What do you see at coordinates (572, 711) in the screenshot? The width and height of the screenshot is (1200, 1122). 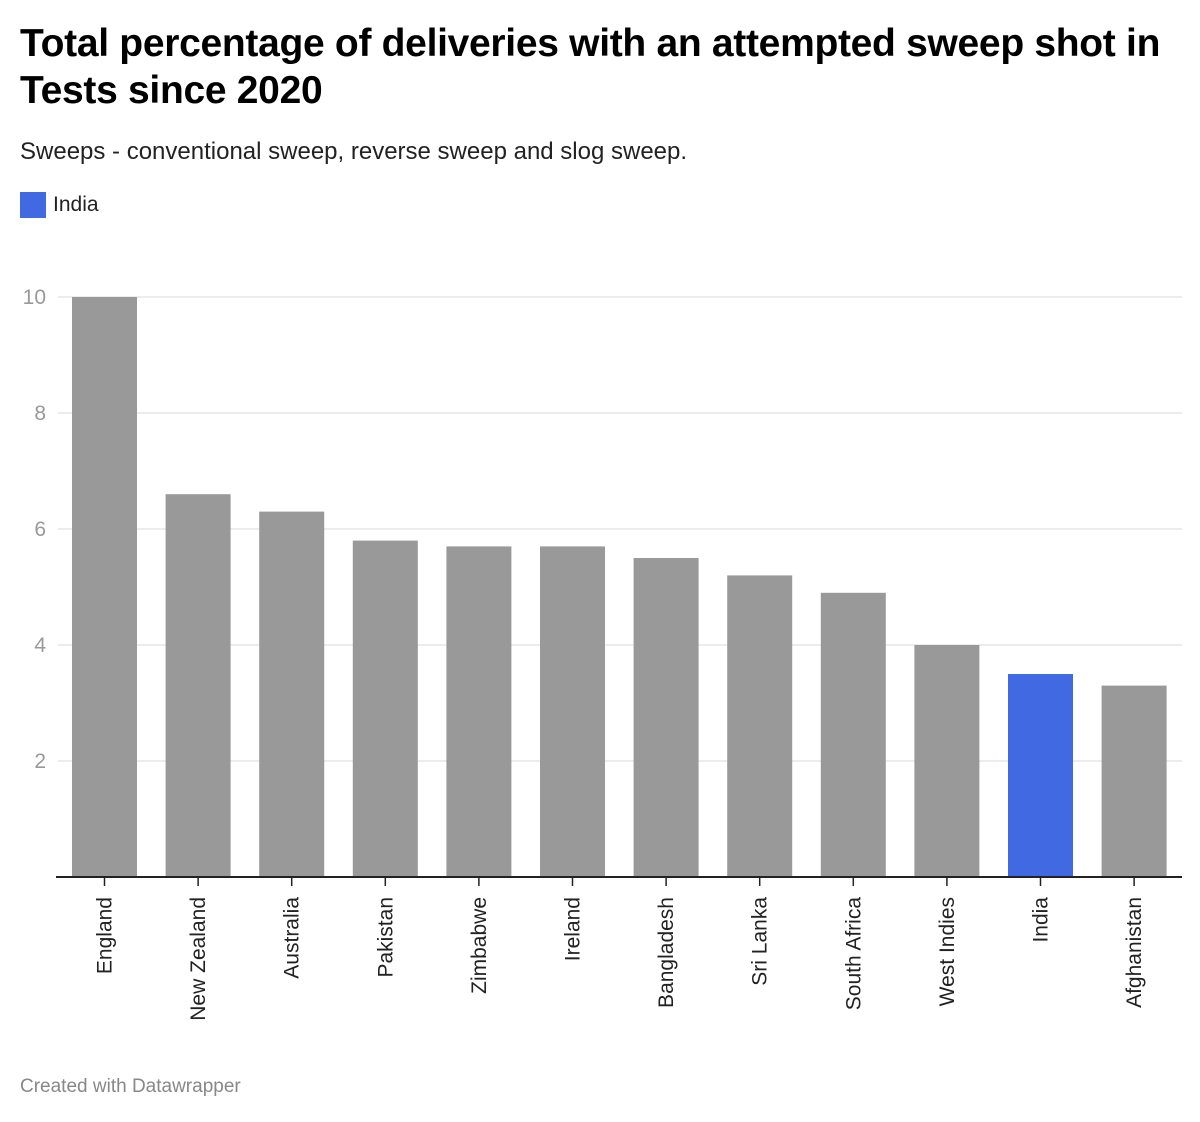 I see `bar-ireland` at bounding box center [572, 711].